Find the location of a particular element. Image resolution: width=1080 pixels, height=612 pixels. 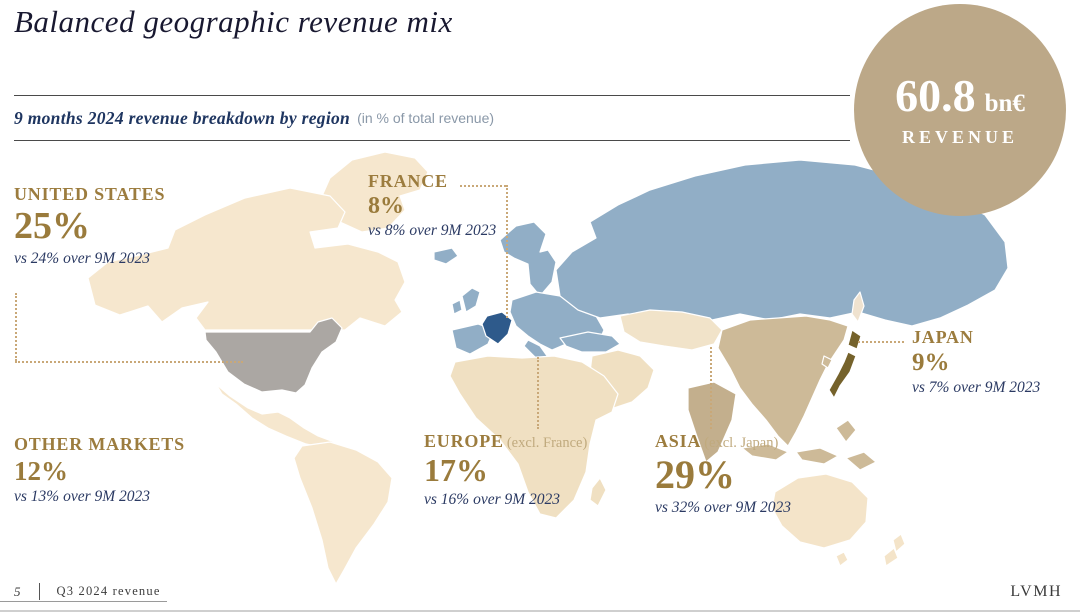

map-region-france is located at coordinates (497, 328).